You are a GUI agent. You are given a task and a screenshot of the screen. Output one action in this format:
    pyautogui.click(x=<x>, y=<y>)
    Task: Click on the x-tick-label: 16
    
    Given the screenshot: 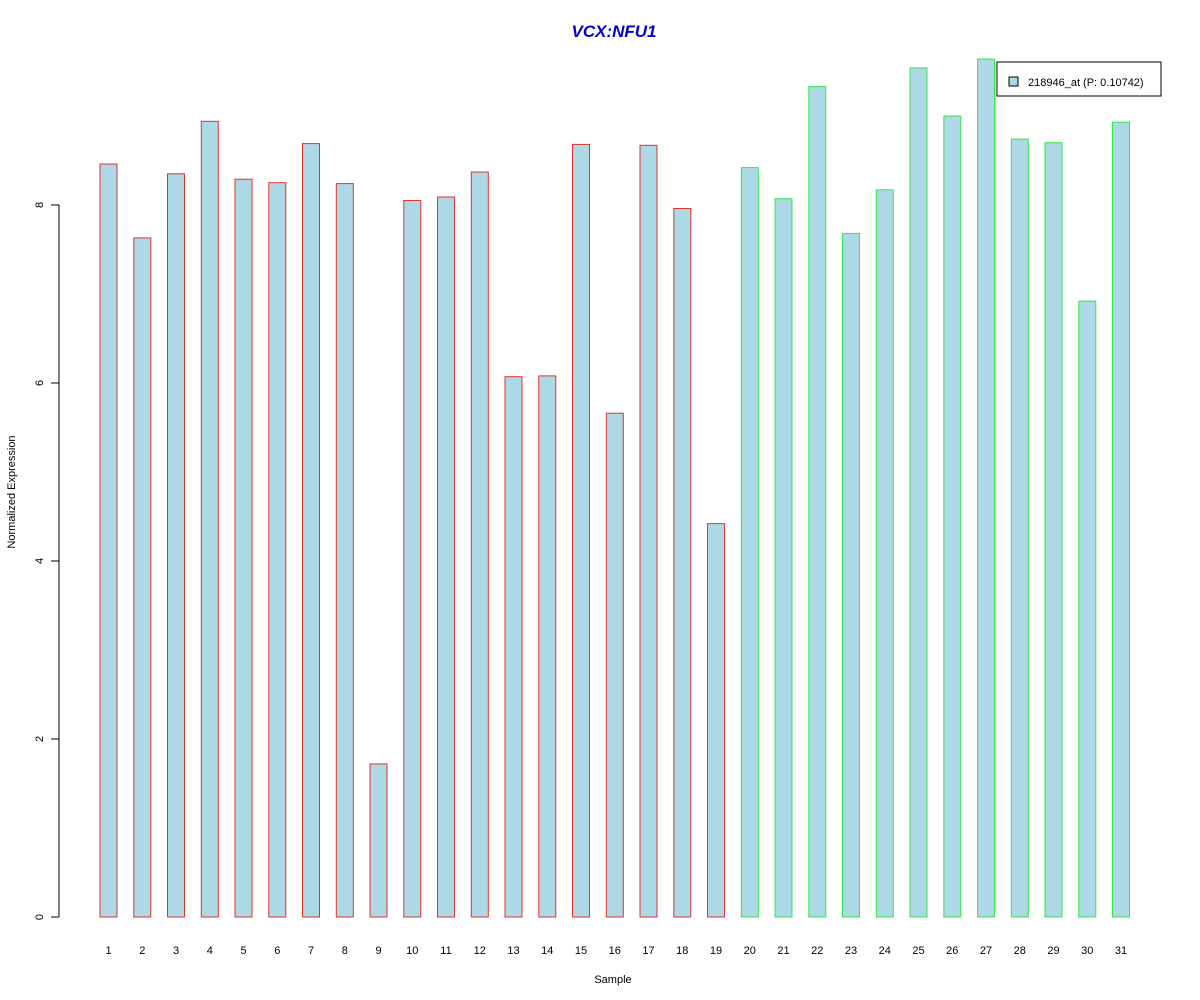 What is the action you would take?
    pyautogui.click(x=615, y=951)
    